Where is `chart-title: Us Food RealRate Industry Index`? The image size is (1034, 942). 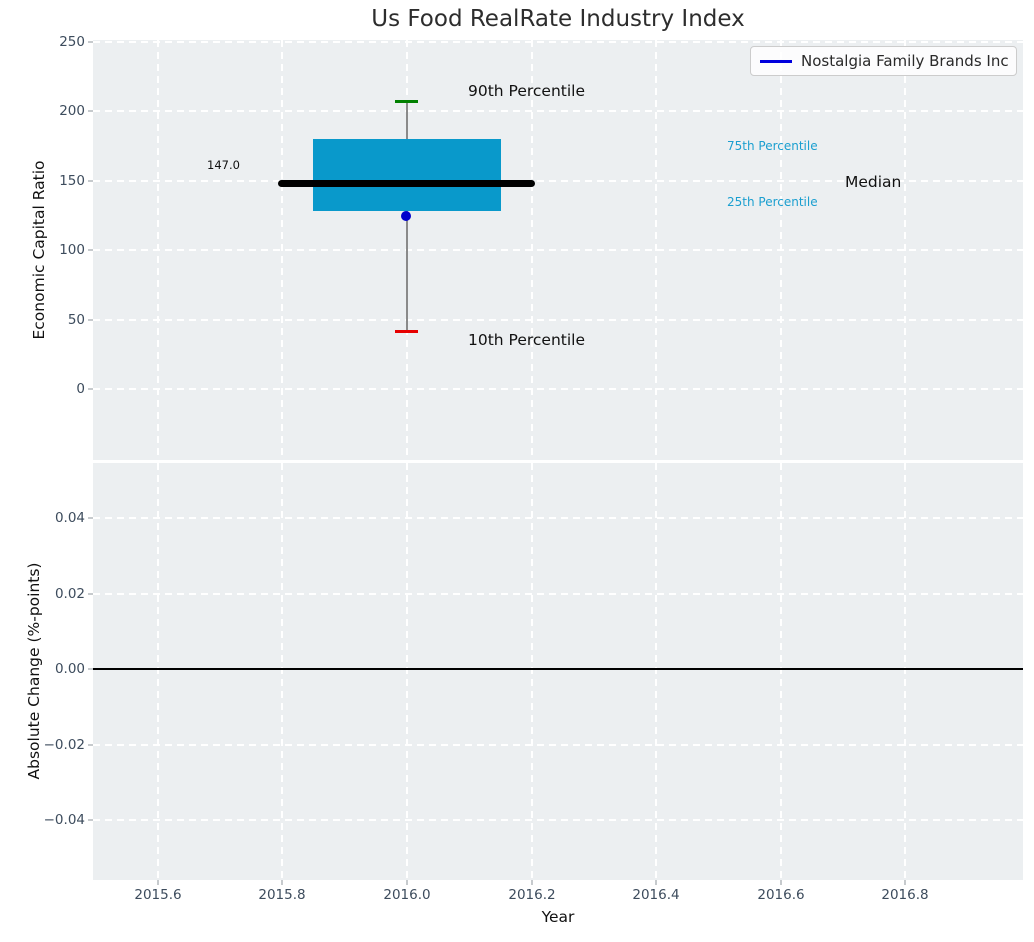 chart-title: Us Food RealRate Industry Index is located at coordinates (558, 19).